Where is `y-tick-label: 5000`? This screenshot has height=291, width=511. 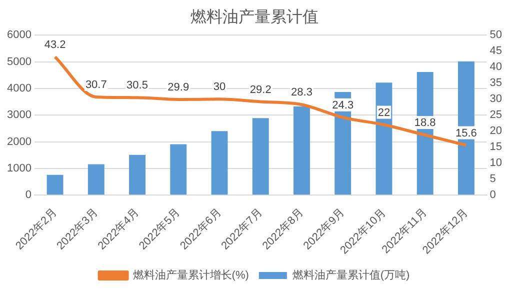
y-tick-label: 5000 is located at coordinates (19, 62).